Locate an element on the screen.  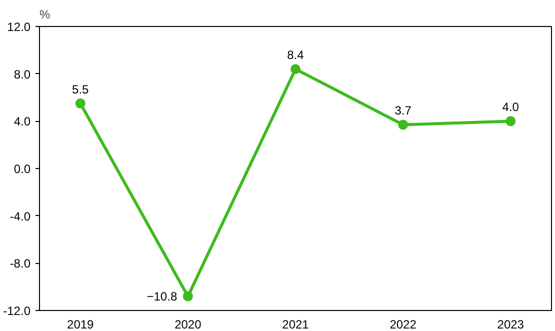
x-tick-label: 2021 is located at coordinates (296, 324).